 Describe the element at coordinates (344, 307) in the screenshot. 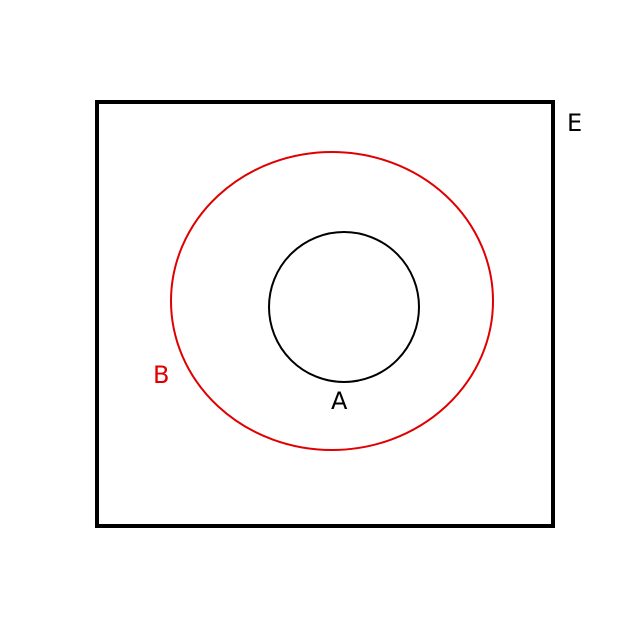

I see `set-a-circle` at that location.